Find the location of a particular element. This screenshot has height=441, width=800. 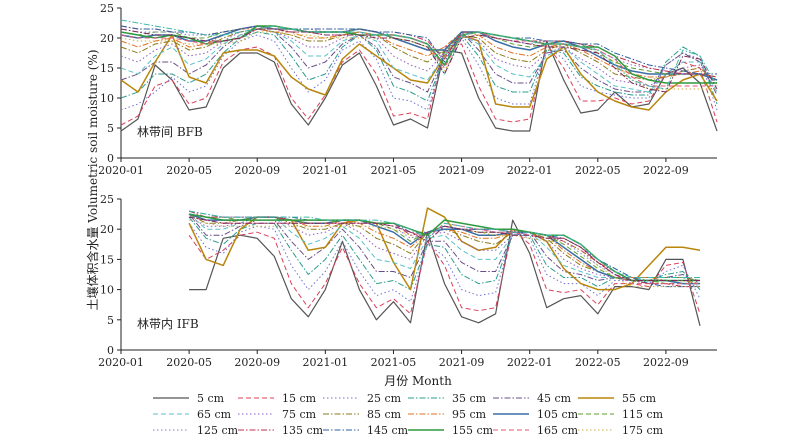

legend-label: 15 cm is located at coordinates (299, 398).